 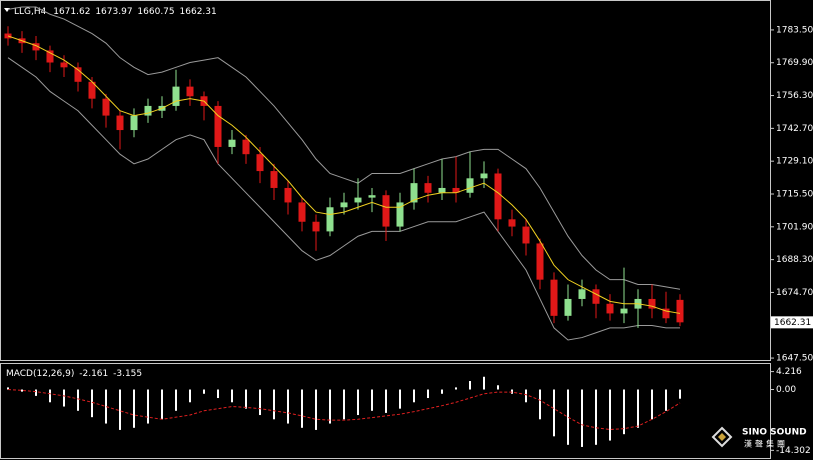 I want to click on y-tick-label: 1688.30, so click(x=794, y=260).